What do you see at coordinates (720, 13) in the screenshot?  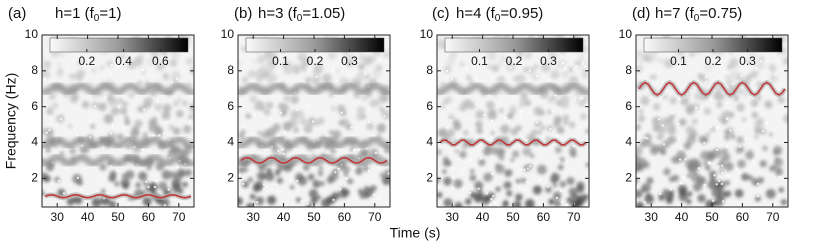 I see `title-part: =0.75)` at bounding box center [720, 13].